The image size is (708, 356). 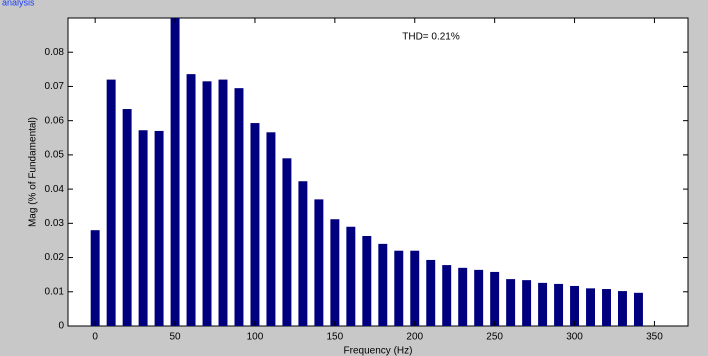 I want to click on y-tick-label: 0.03, so click(x=55, y=223).